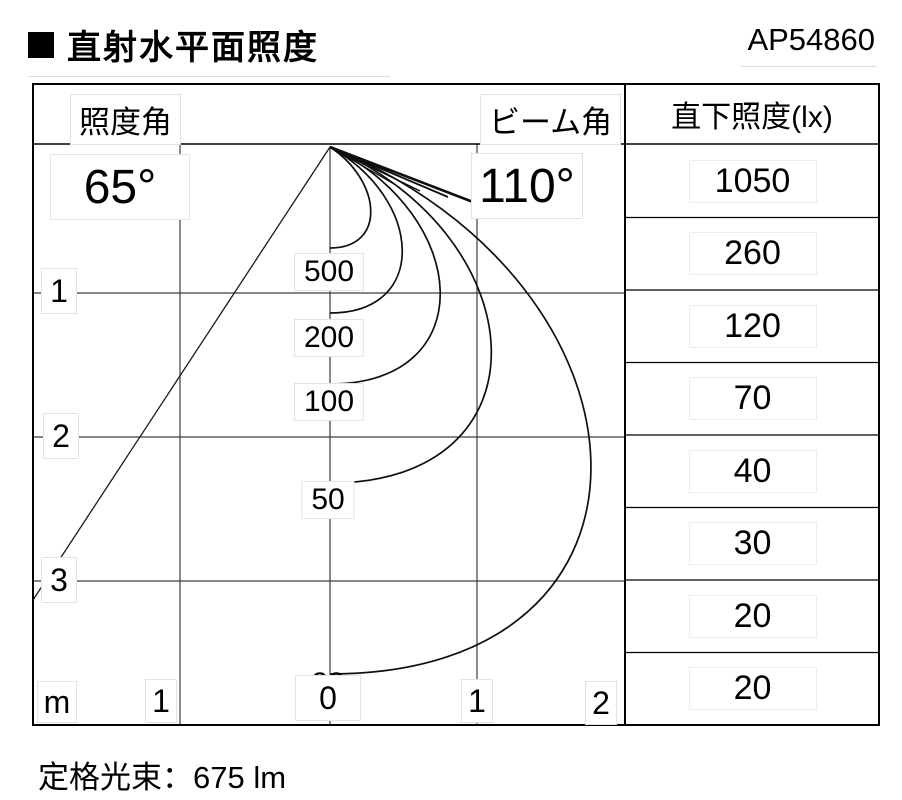 The width and height of the screenshot is (902, 800). Describe the element at coordinates (161, 701) in the screenshot. I see `x-tick-1-left: 1` at that location.